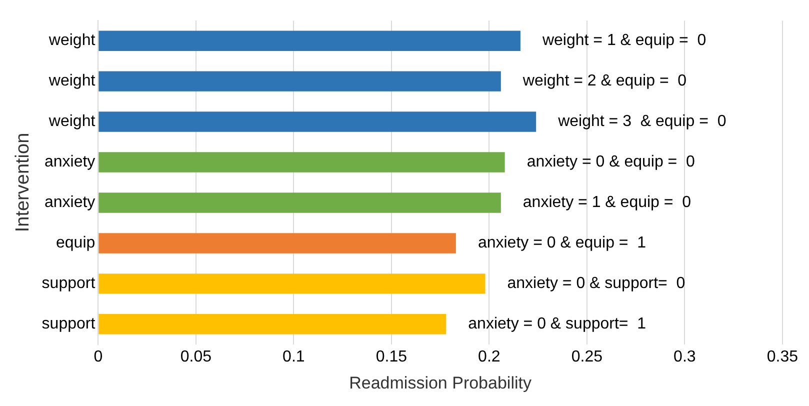 The height and width of the screenshot is (406, 809). I want to click on data-label: anxiety = 0 & support= 0, so click(596, 283).